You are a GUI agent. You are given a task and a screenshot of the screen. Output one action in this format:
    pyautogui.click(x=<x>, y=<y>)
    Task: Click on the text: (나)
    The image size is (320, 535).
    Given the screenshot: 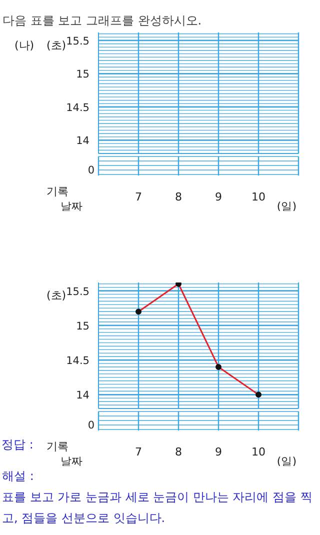 What is the action you would take?
    pyautogui.click(x=24, y=45)
    